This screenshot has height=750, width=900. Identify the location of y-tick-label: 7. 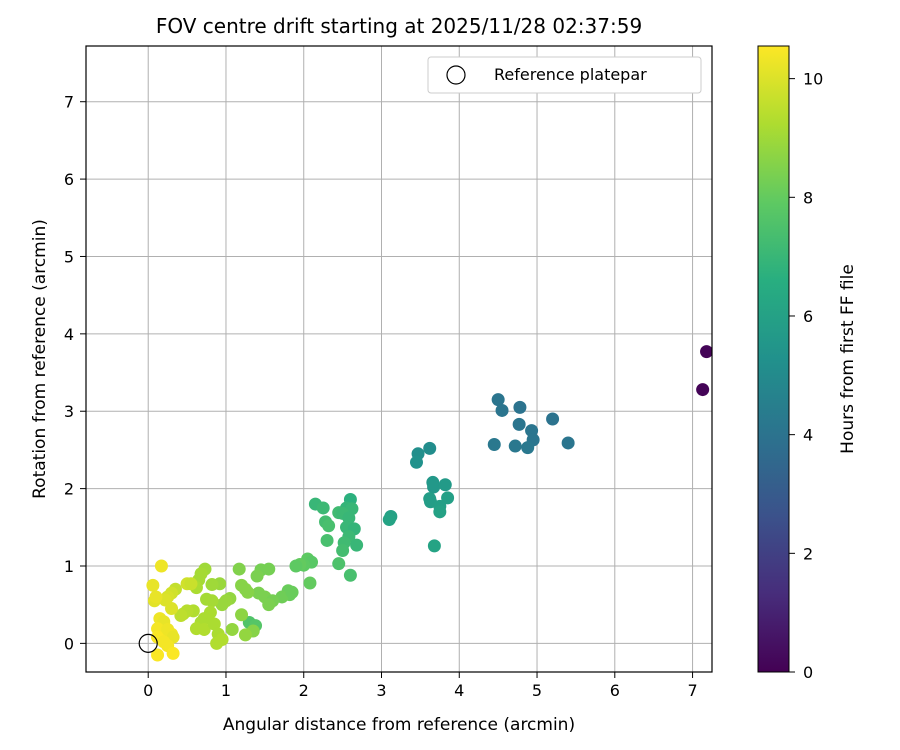
(69, 102).